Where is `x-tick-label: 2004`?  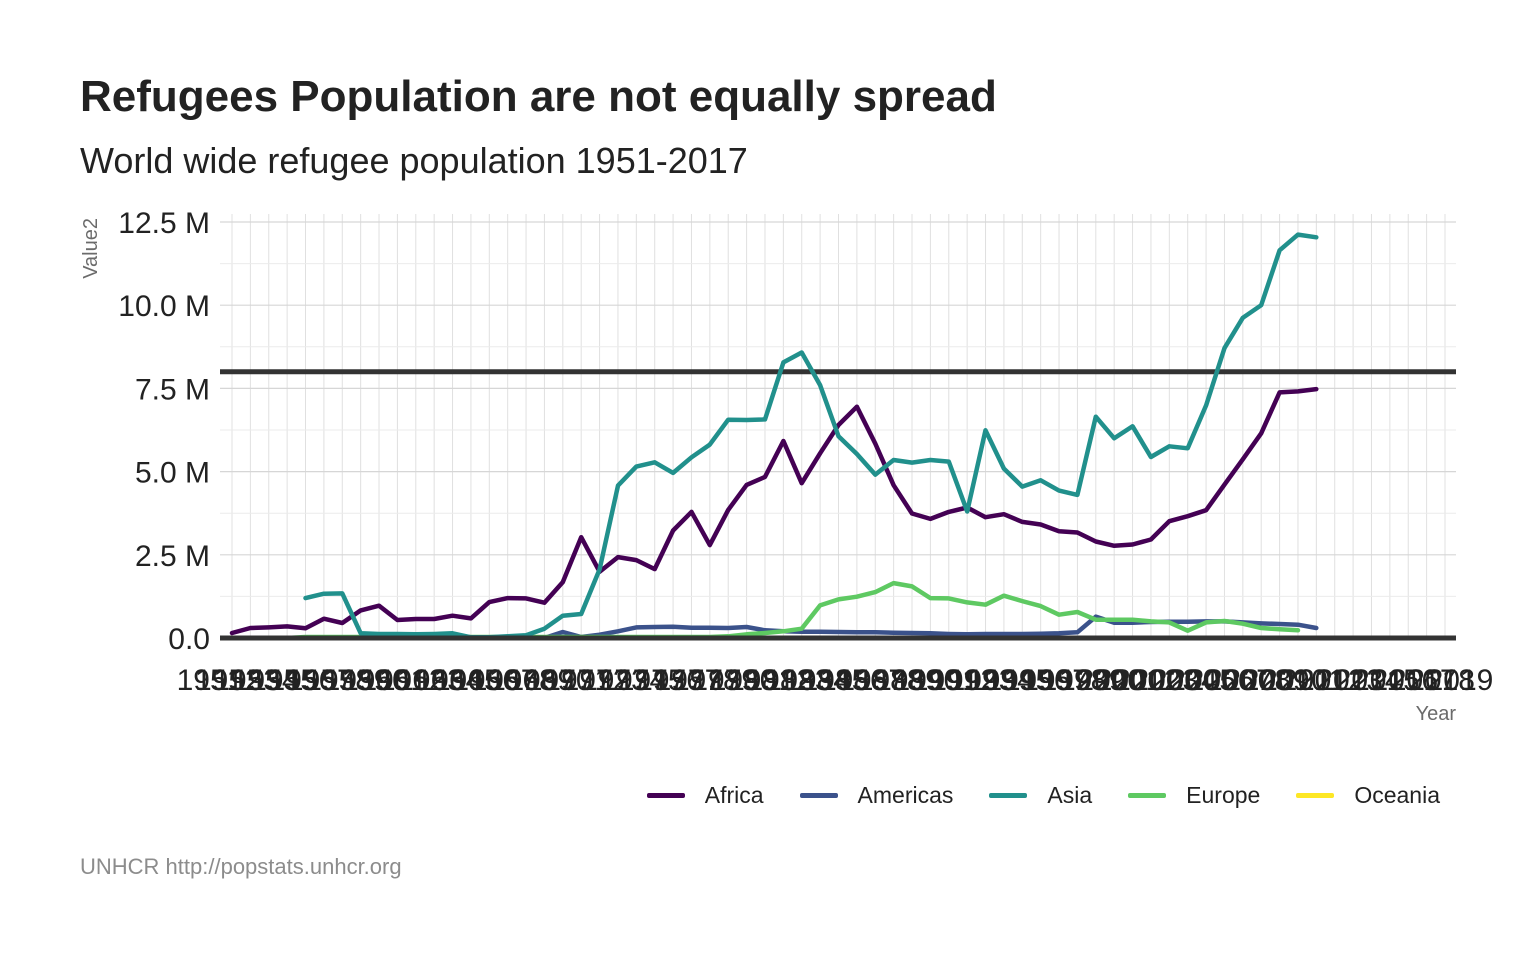
x-tick-label: 2004 is located at coordinates (1184, 680).